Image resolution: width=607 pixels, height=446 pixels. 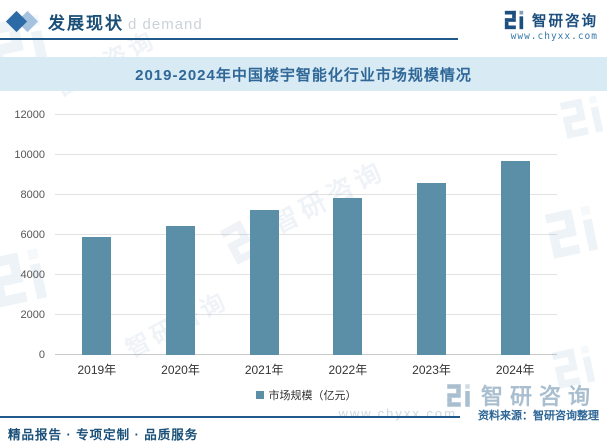 What do you see at coordinates (514, 20) in the screenshot?
I see `brand-logo-icon` at bounding box center [514, 20].